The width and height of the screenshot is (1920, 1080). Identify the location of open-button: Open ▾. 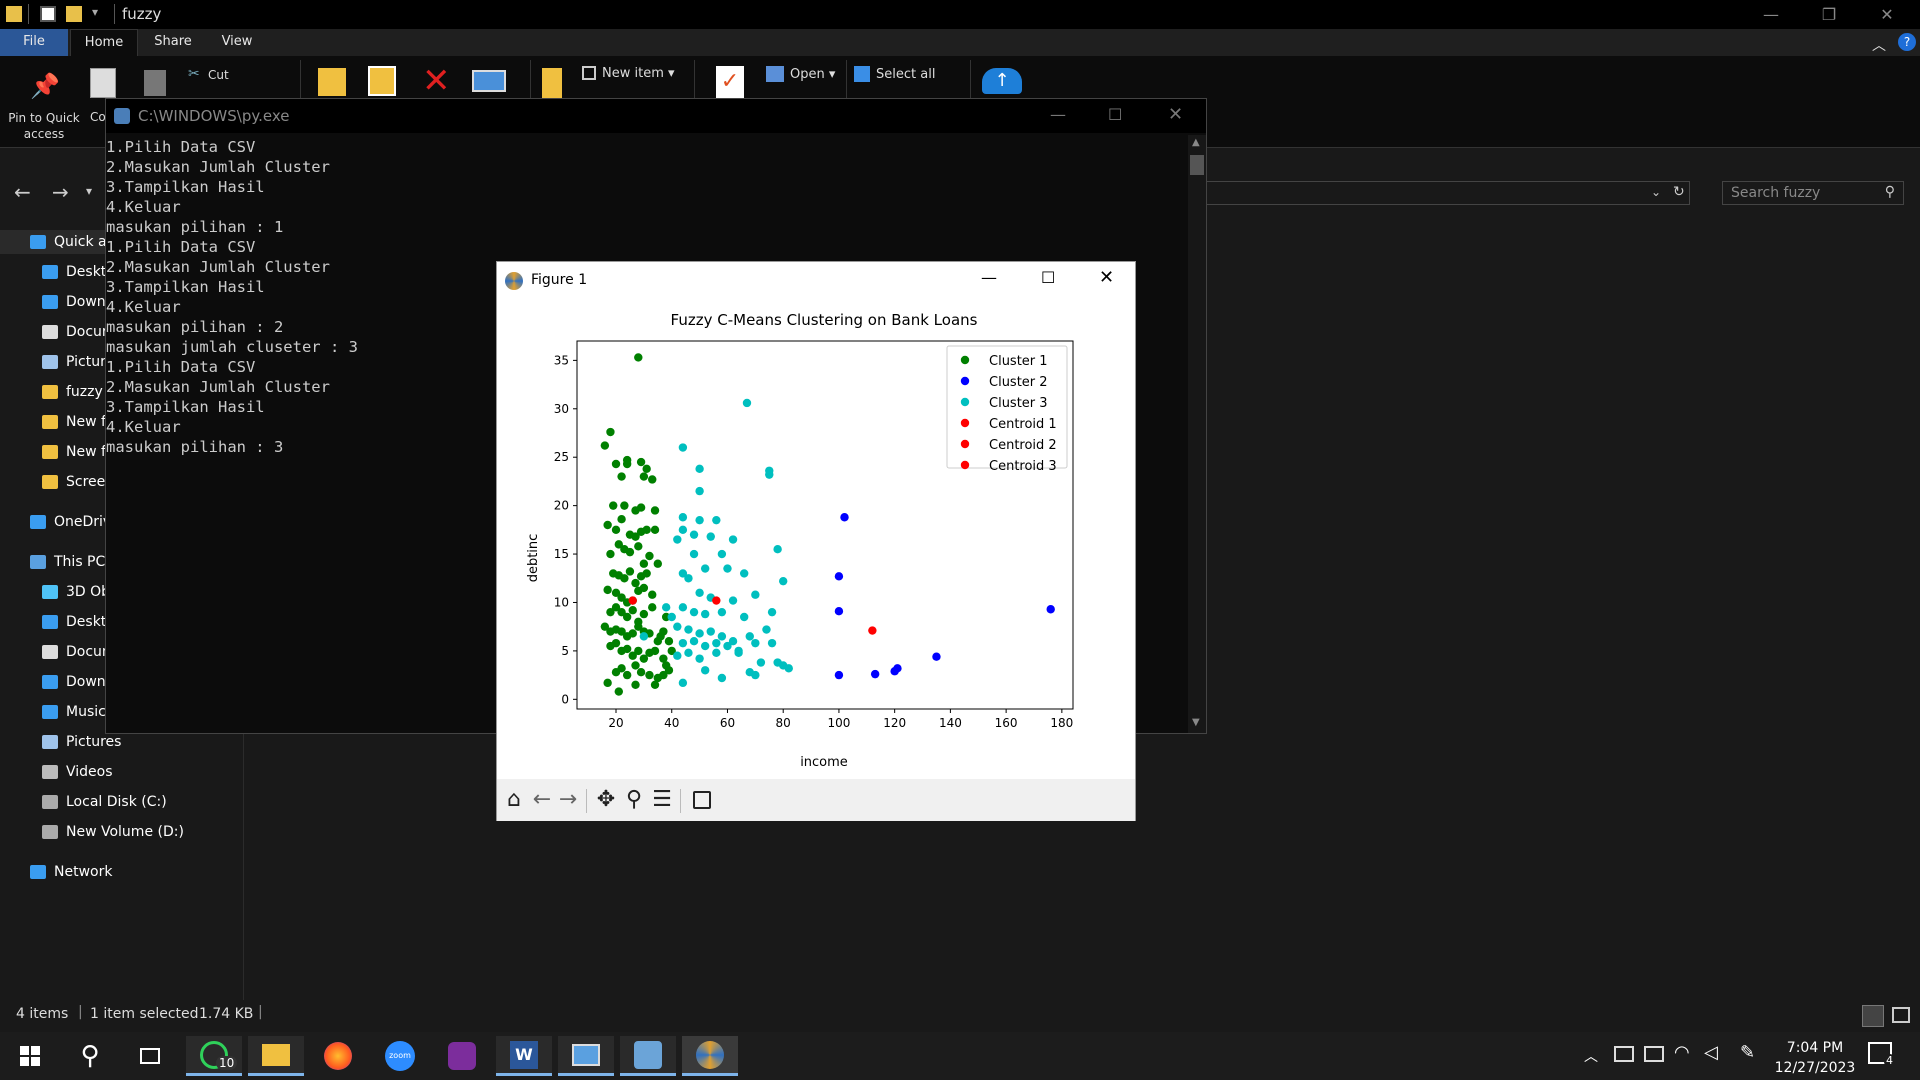
(813, 74).